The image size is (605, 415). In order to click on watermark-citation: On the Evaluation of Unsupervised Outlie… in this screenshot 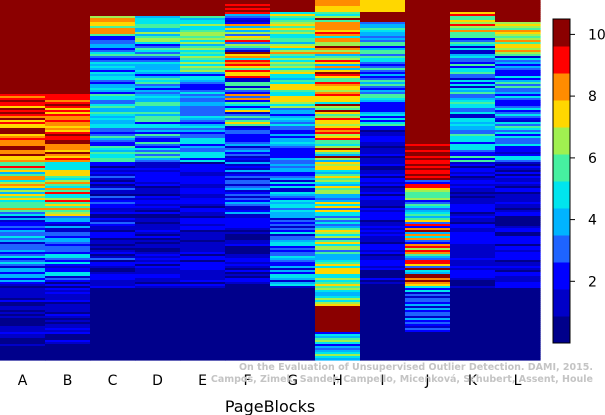, I will do `click(415, 367)`.